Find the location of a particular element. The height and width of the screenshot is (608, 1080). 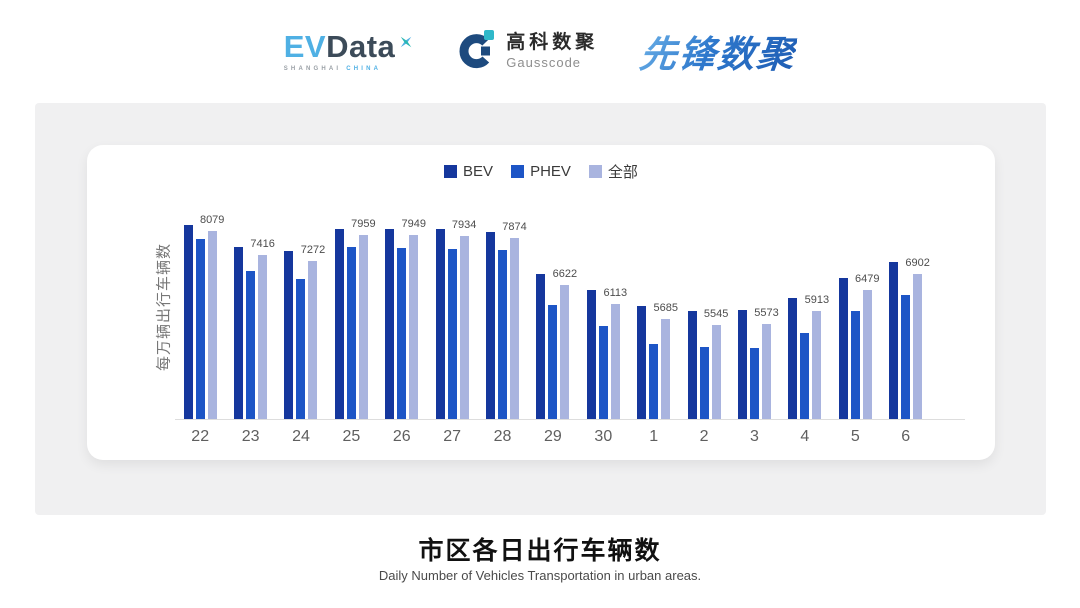

x-tick-23: 23 is located at coordinates (250, 436).